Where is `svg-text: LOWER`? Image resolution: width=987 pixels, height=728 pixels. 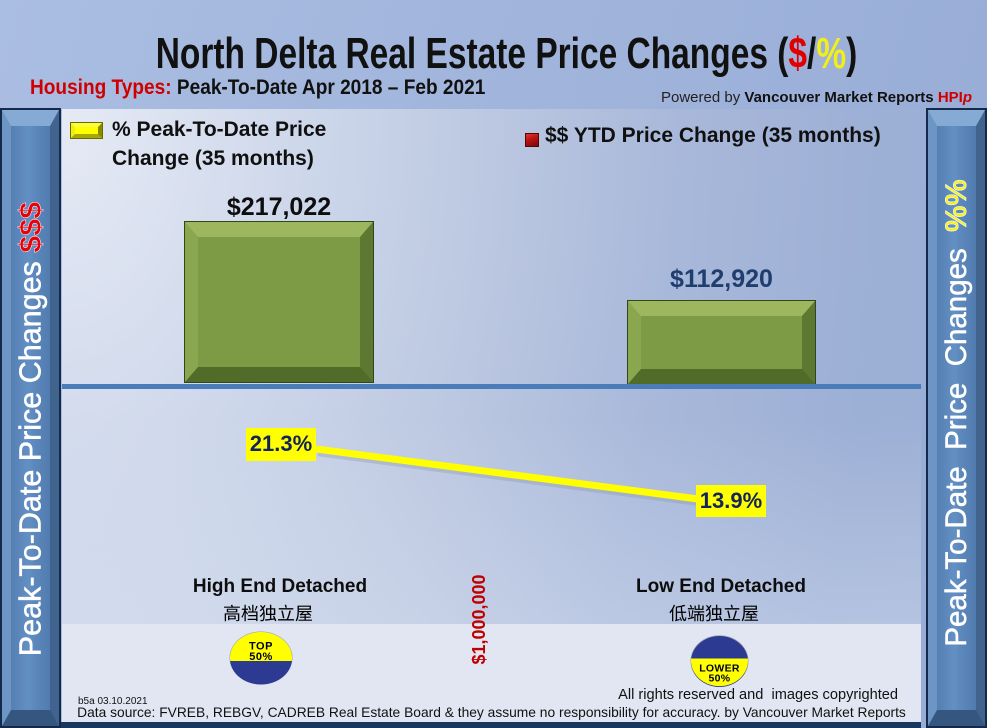
svg-text: LOWER is located at coordinates (719, 669).